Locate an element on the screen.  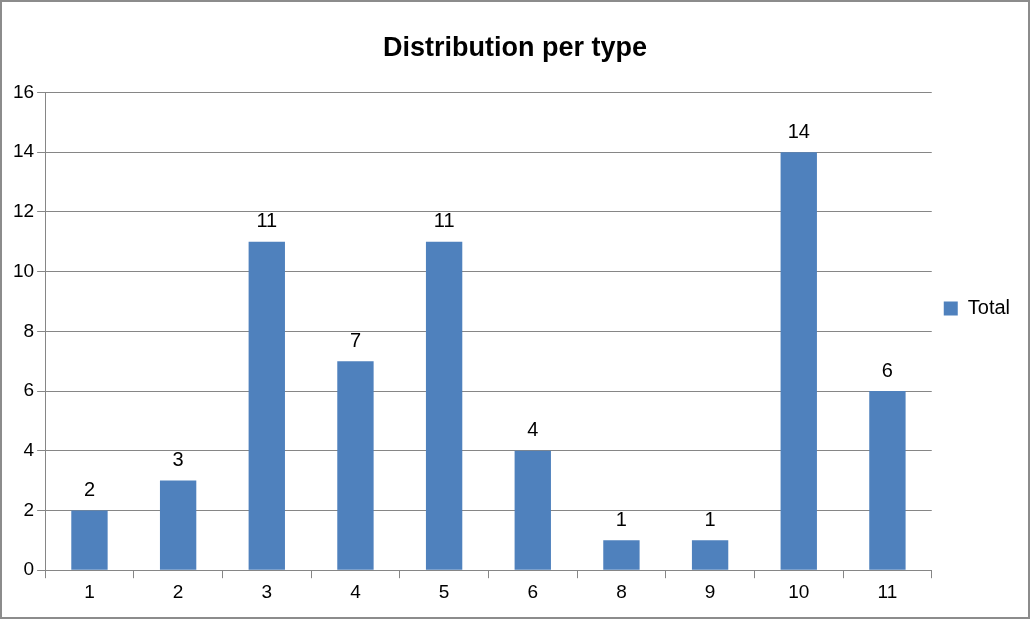
x-tick-label: 4 is located at coordinates (356, 591).